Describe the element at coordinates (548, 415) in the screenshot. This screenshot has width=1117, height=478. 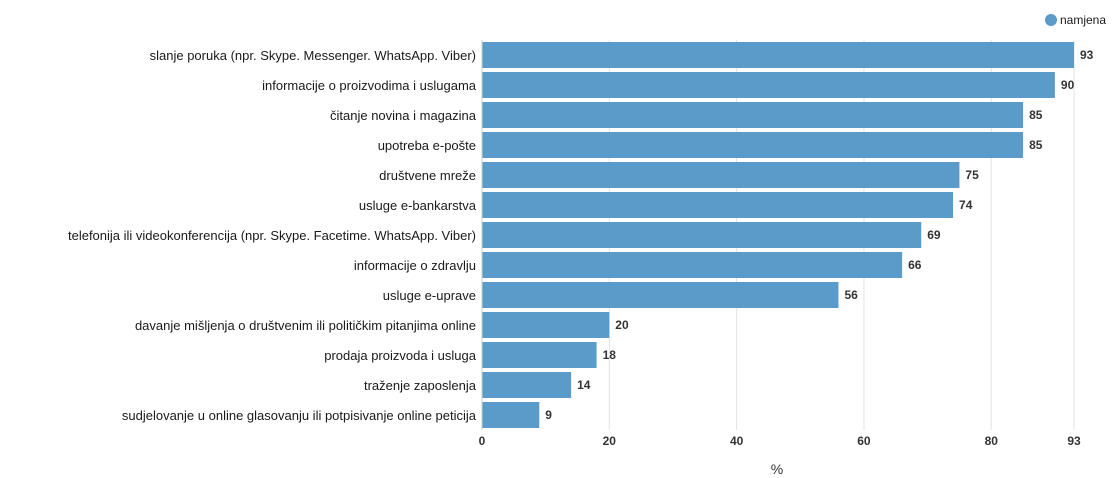
I see `data-label: 9` at that location.